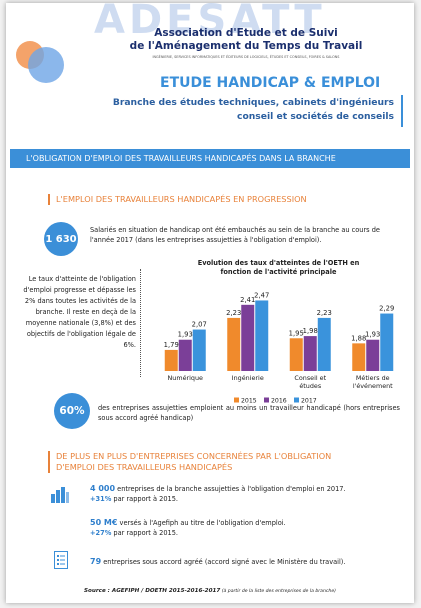 Image resolution: width=421 pixels, height=608 pixels. I want to click on legend-label: 2017, so click(309, 400).